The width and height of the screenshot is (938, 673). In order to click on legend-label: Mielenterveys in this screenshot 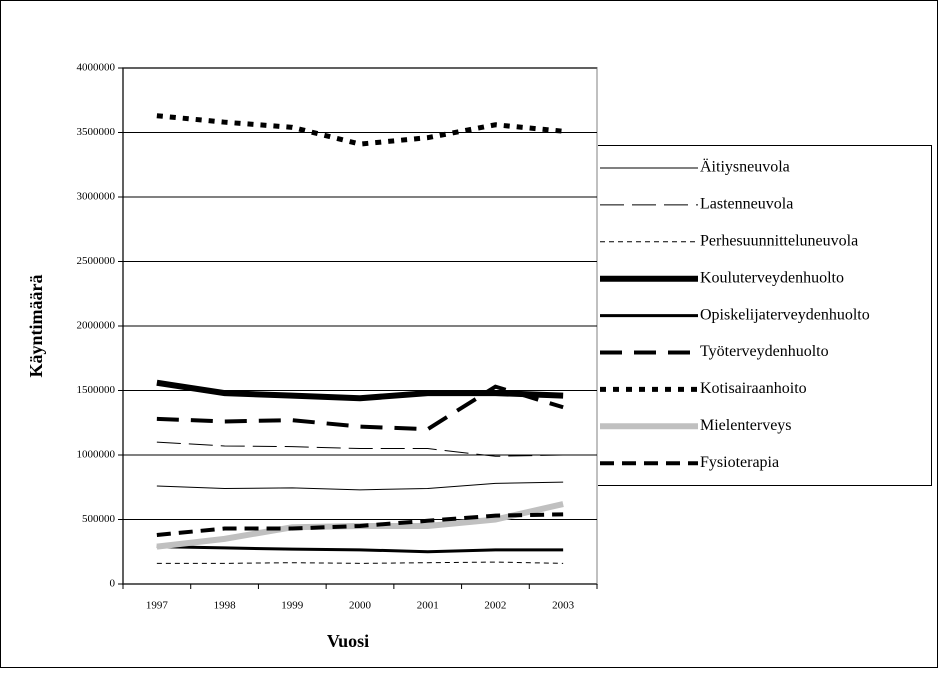, I will do `click(746, 425)`.